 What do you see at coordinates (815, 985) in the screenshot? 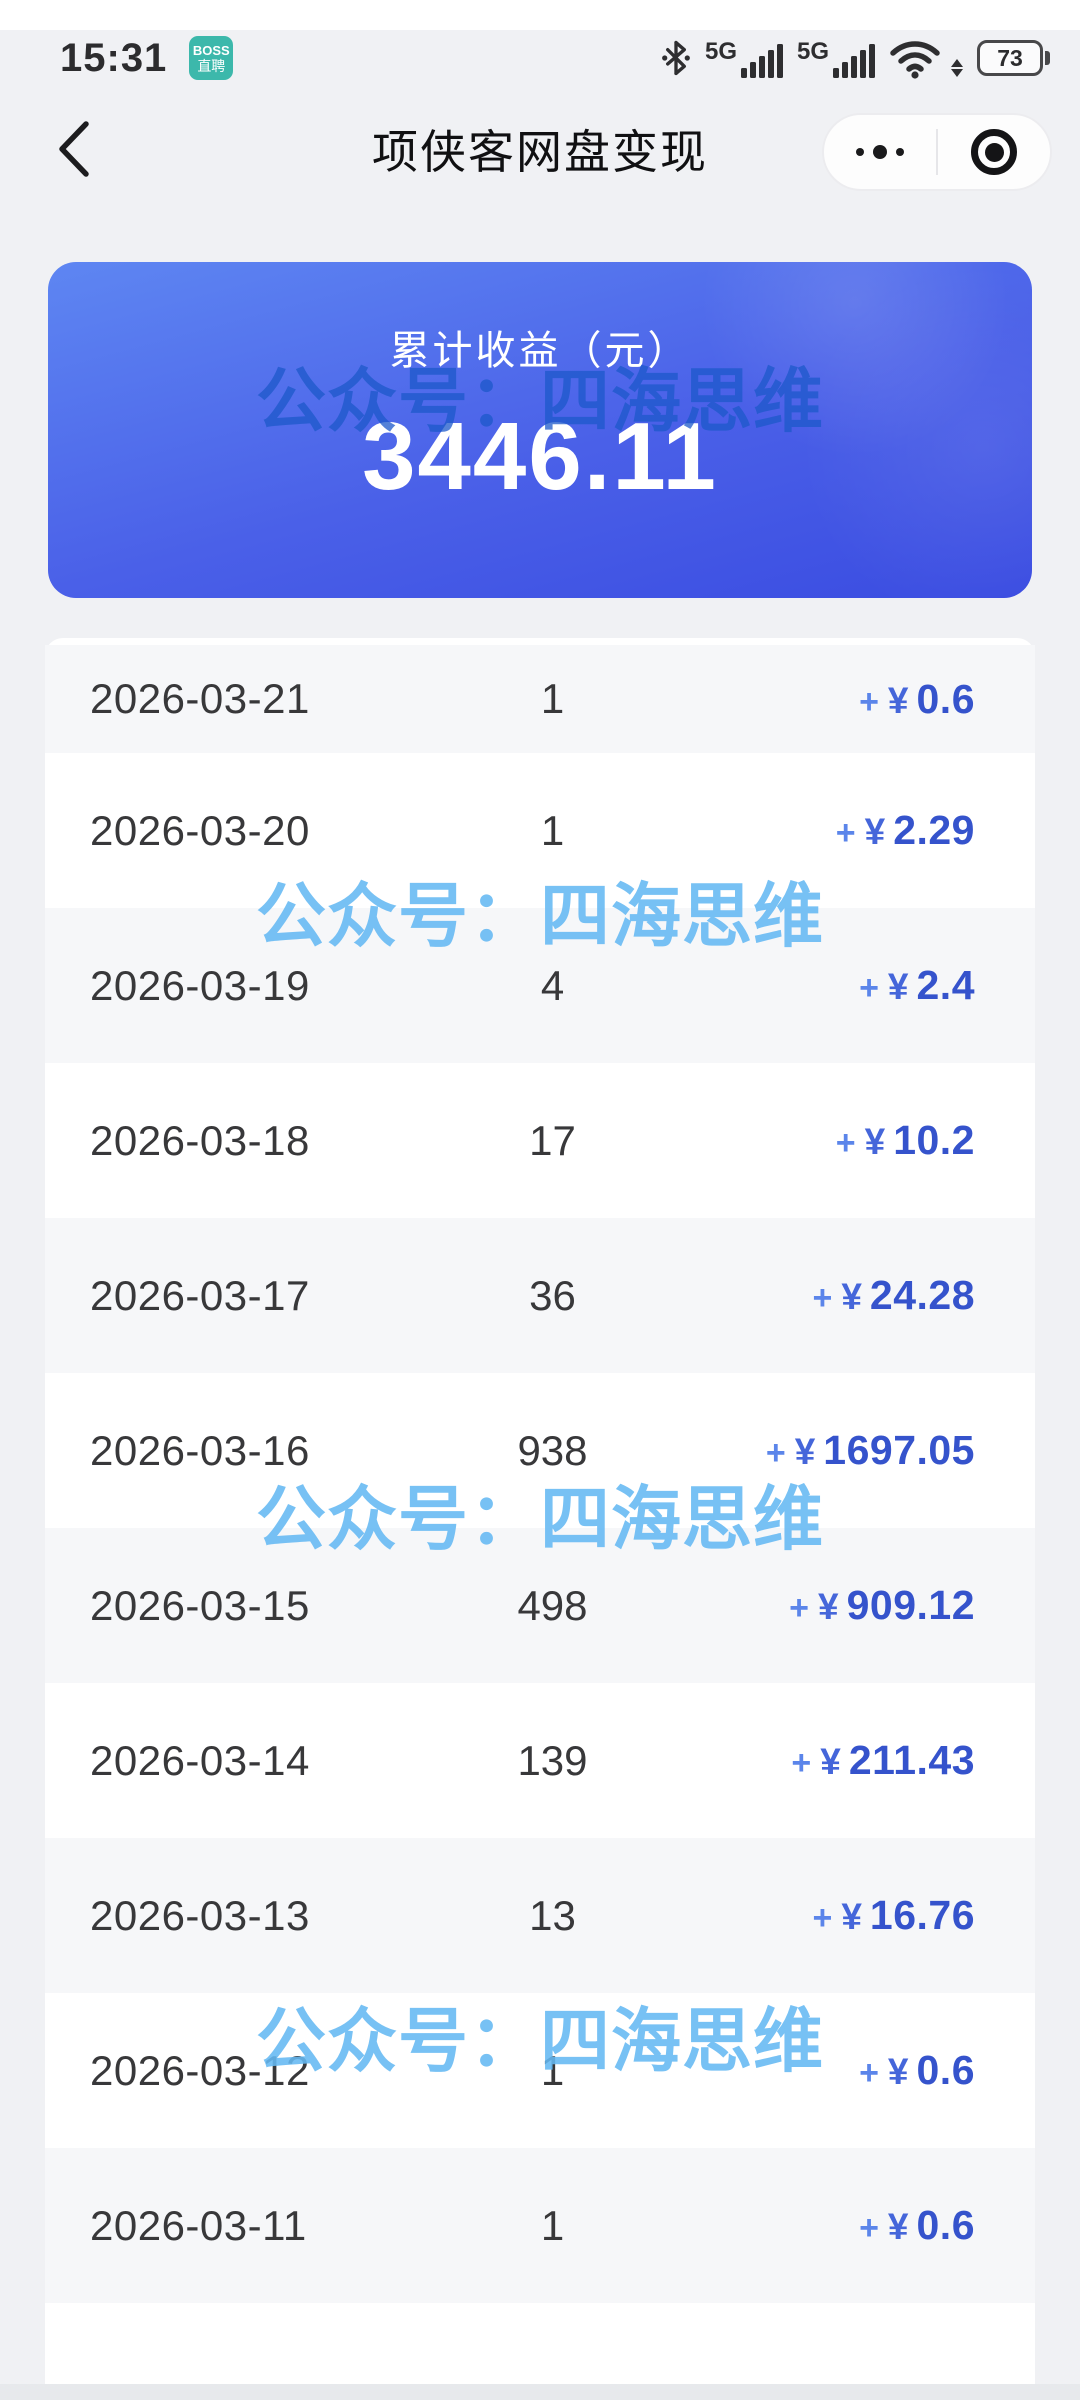
I see `row-amount: + ¥2.4` at bounding box center [815, 985].